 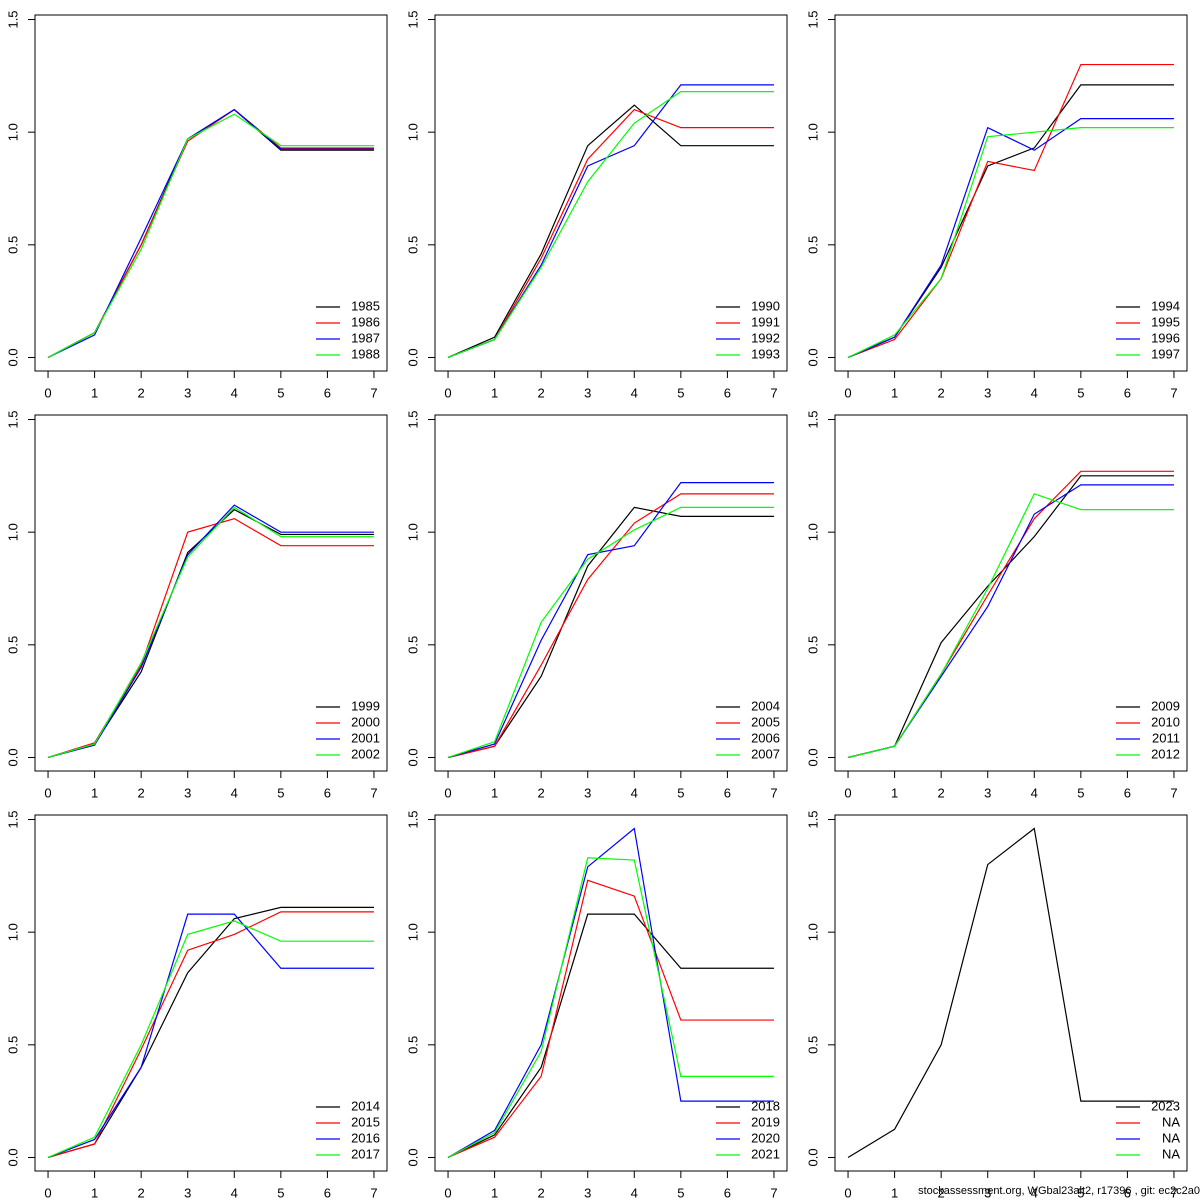 What do you see at coordinates (365, 753) in the screenshot?
I see `legend-label: 2002` at bounding box center [365, 753].